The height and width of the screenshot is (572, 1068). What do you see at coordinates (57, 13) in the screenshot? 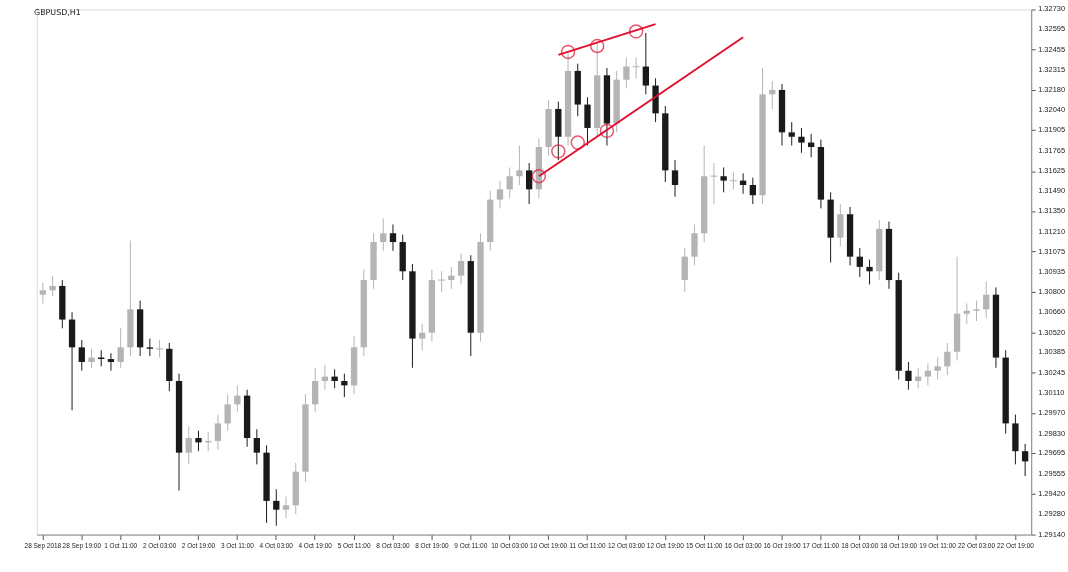
I see `chart-title: GBPUSD,H1` at bounding box center [57, 13].